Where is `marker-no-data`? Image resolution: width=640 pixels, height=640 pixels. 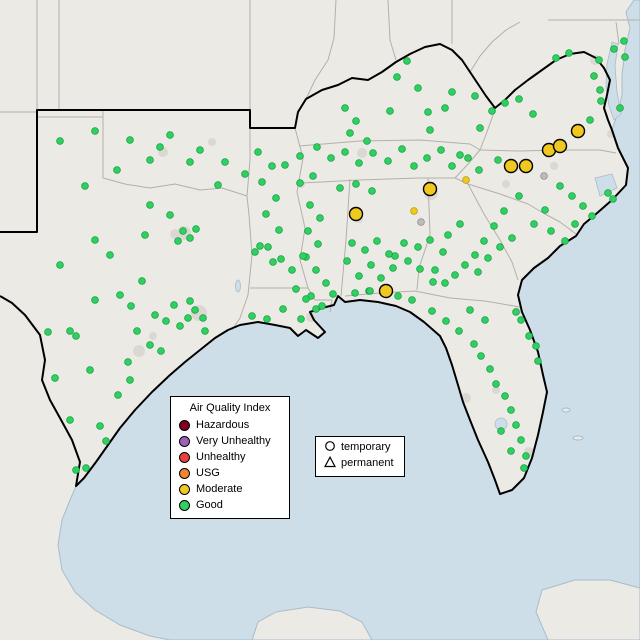
marker-no-data is located at coordinates (421, 222).